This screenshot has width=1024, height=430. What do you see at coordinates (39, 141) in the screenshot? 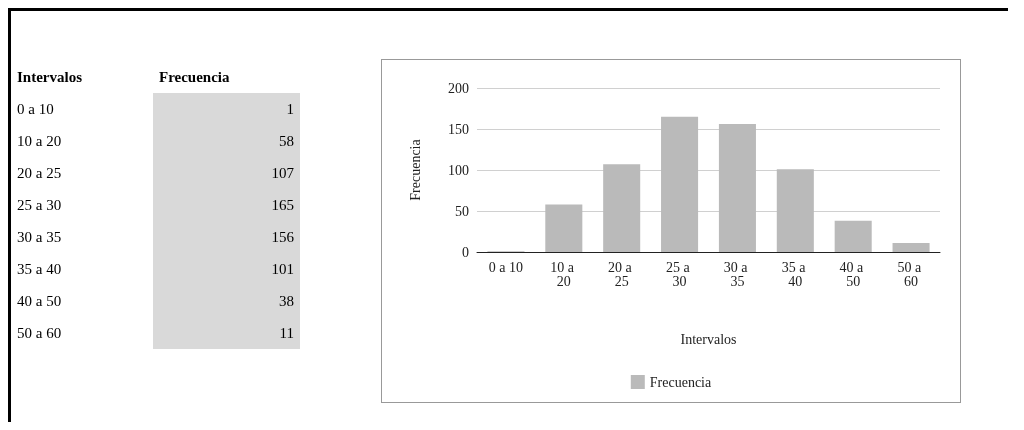
I see `category-label: 10 a 20` at bounding box center [39, 141].